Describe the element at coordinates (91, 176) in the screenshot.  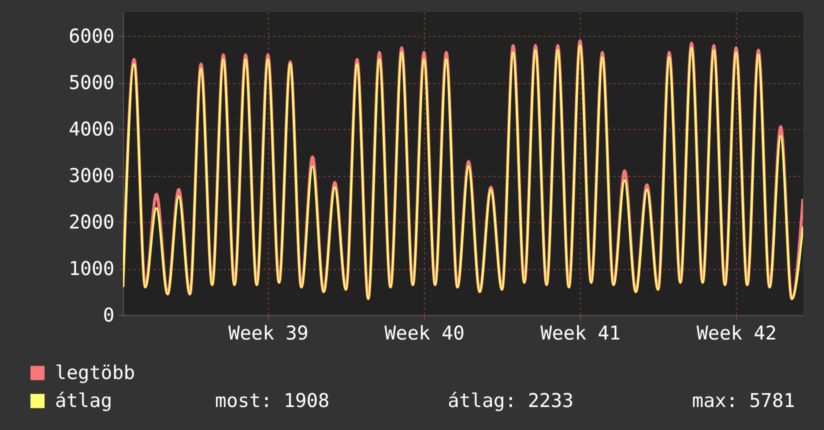
I see `y-tick-label: 3000` at that location.